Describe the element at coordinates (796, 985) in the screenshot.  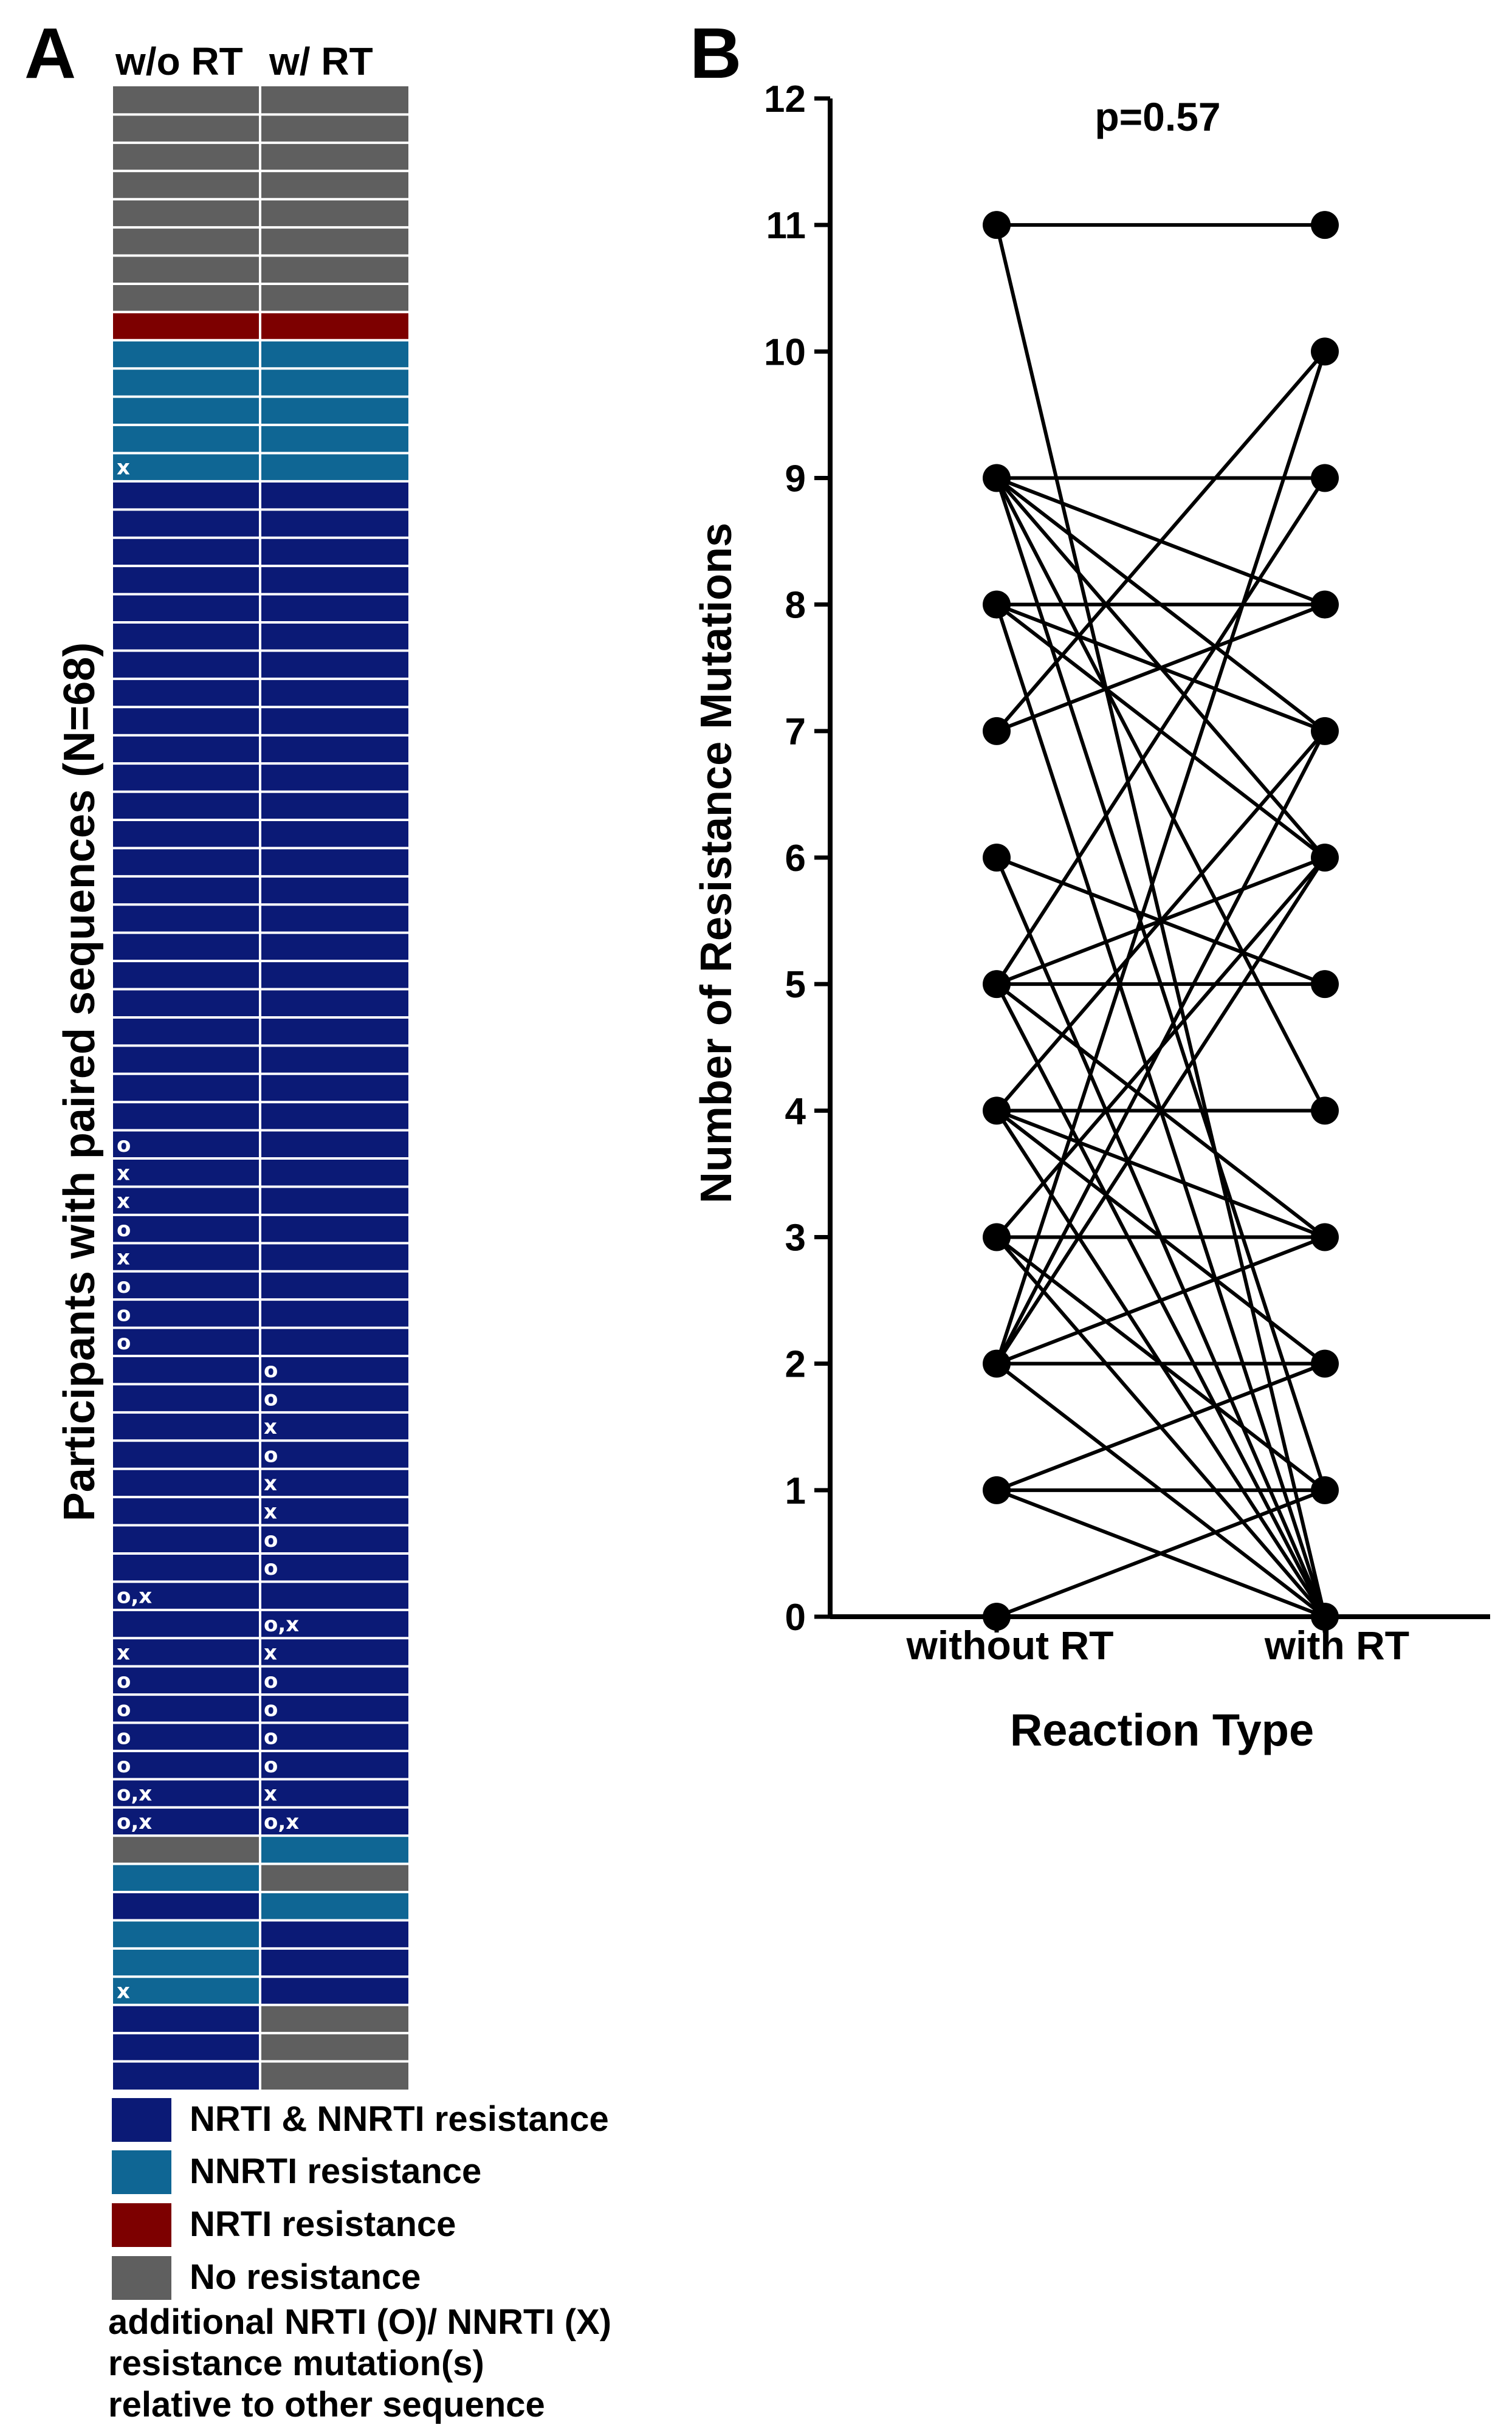
I see `y-tick-label-5: 5` at that location.